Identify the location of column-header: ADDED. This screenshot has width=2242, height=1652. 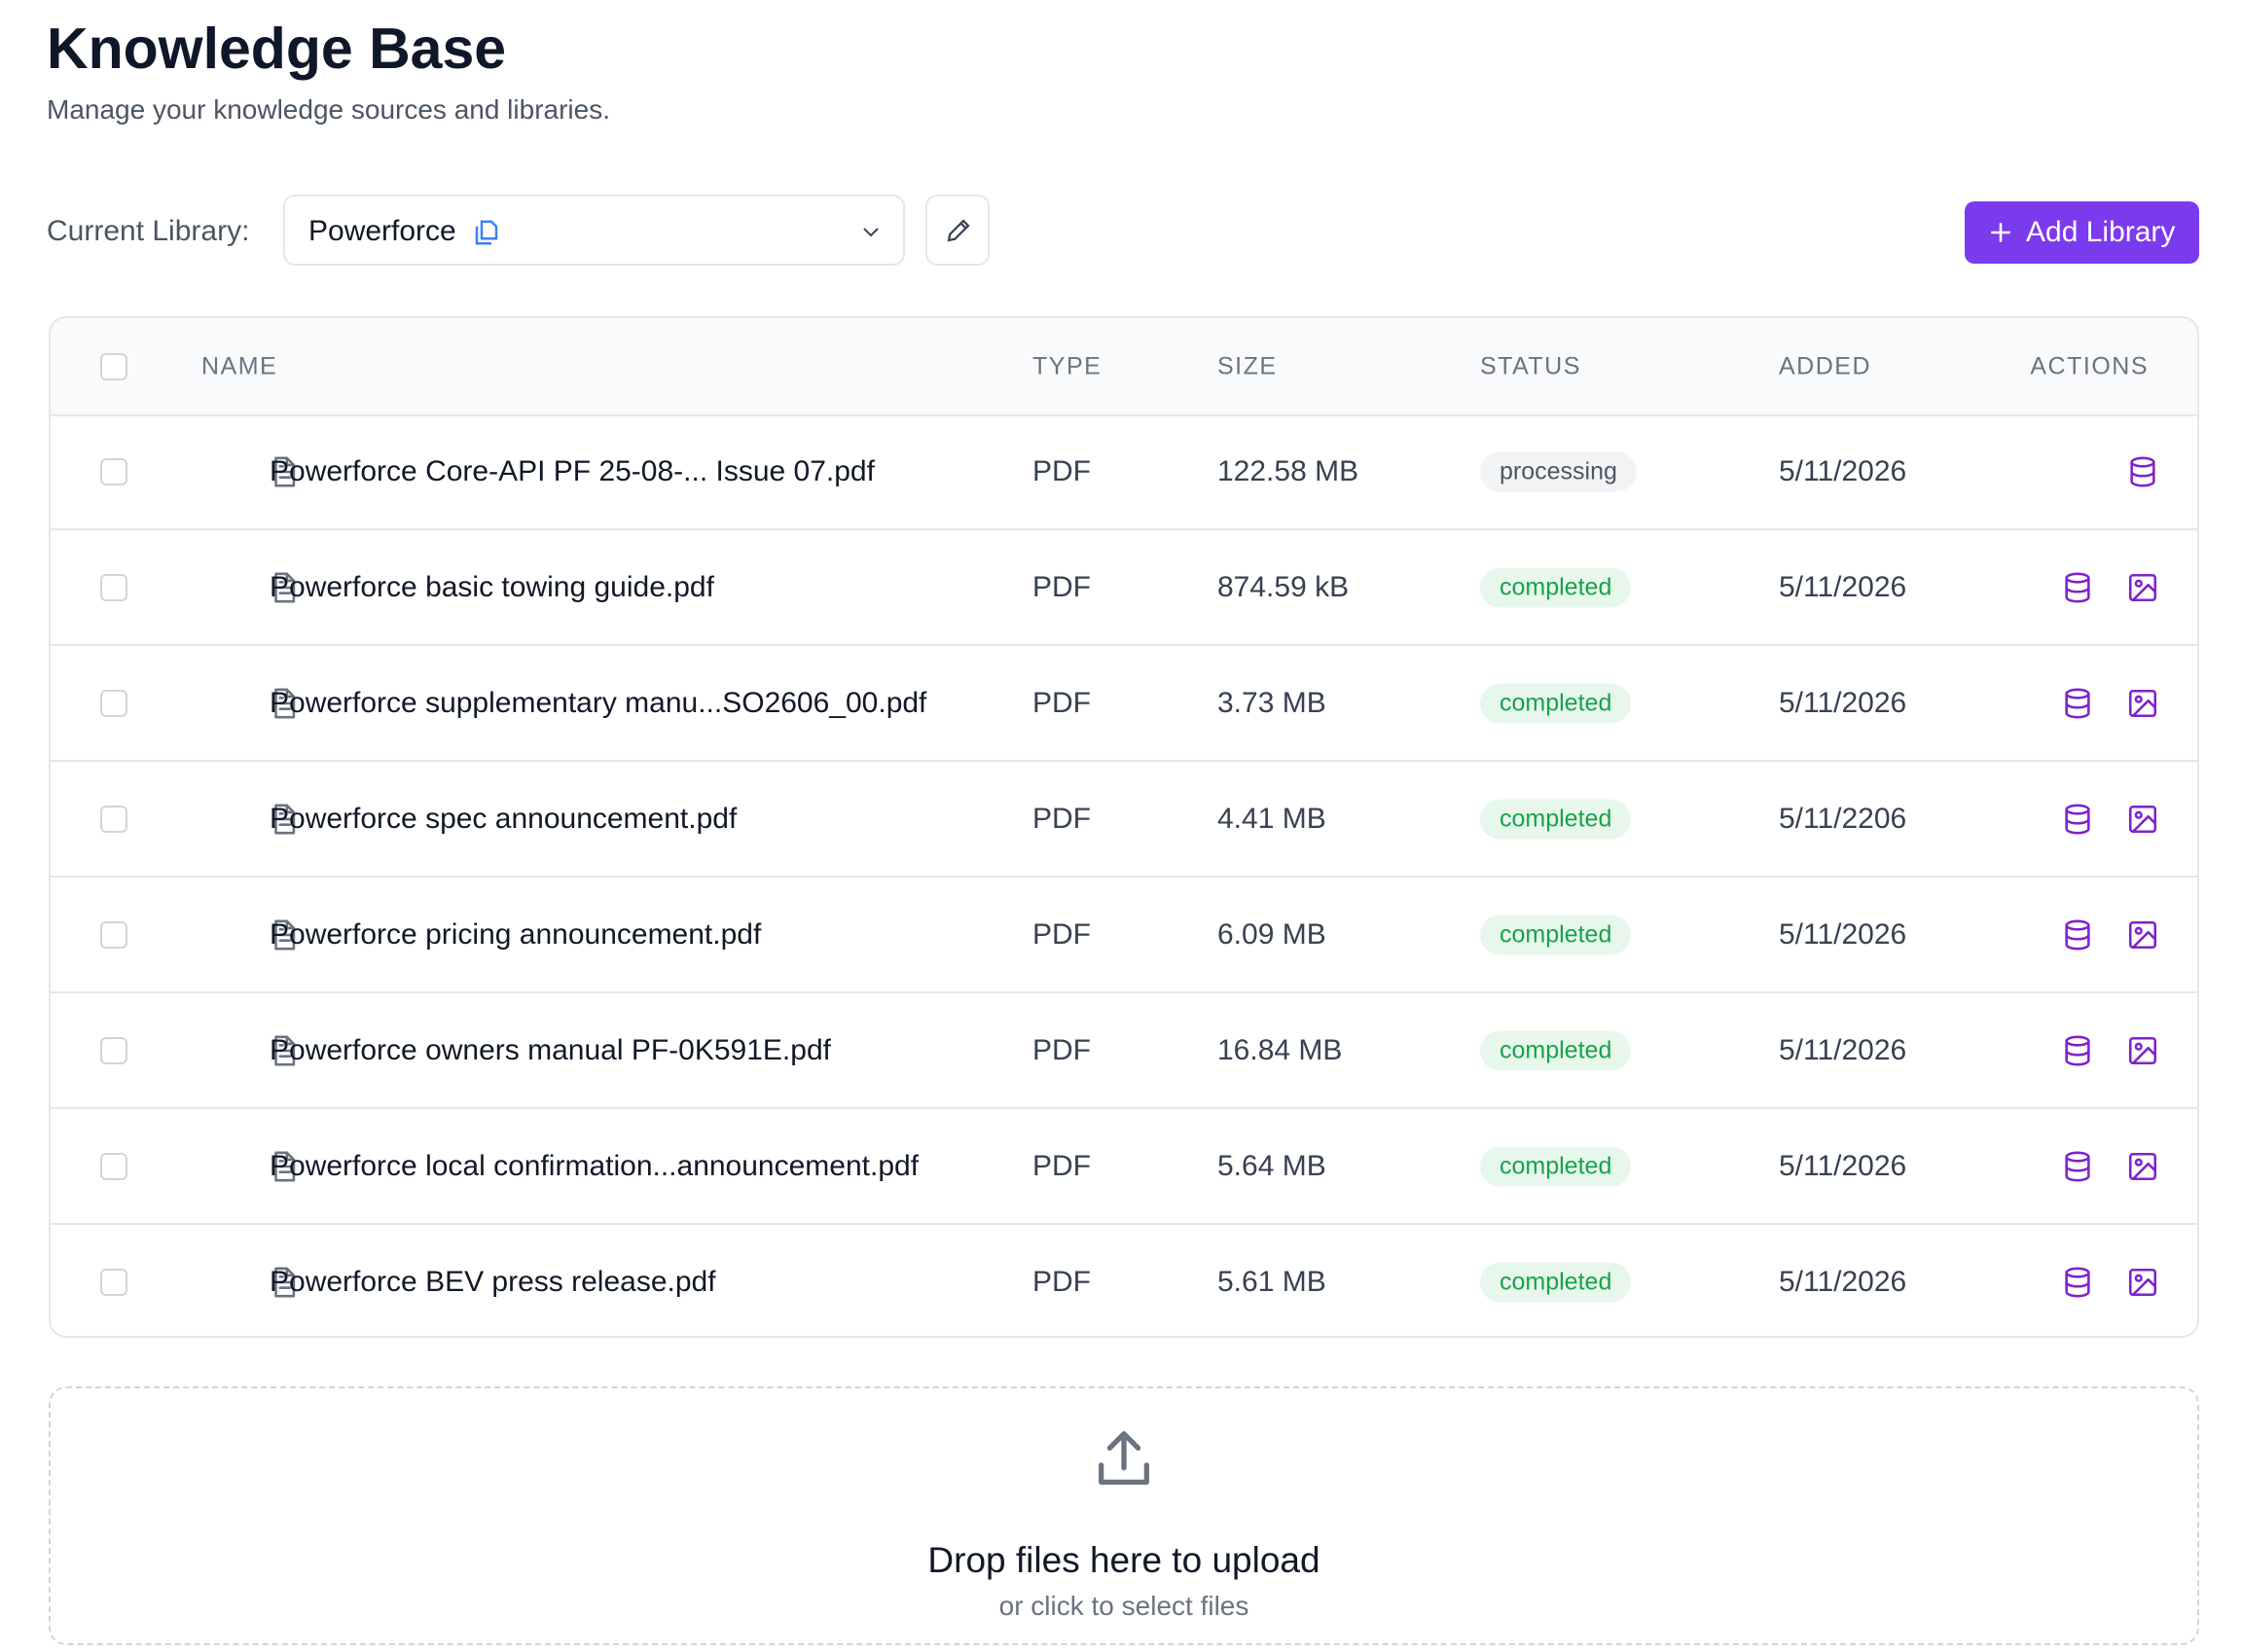
(1825, 366).